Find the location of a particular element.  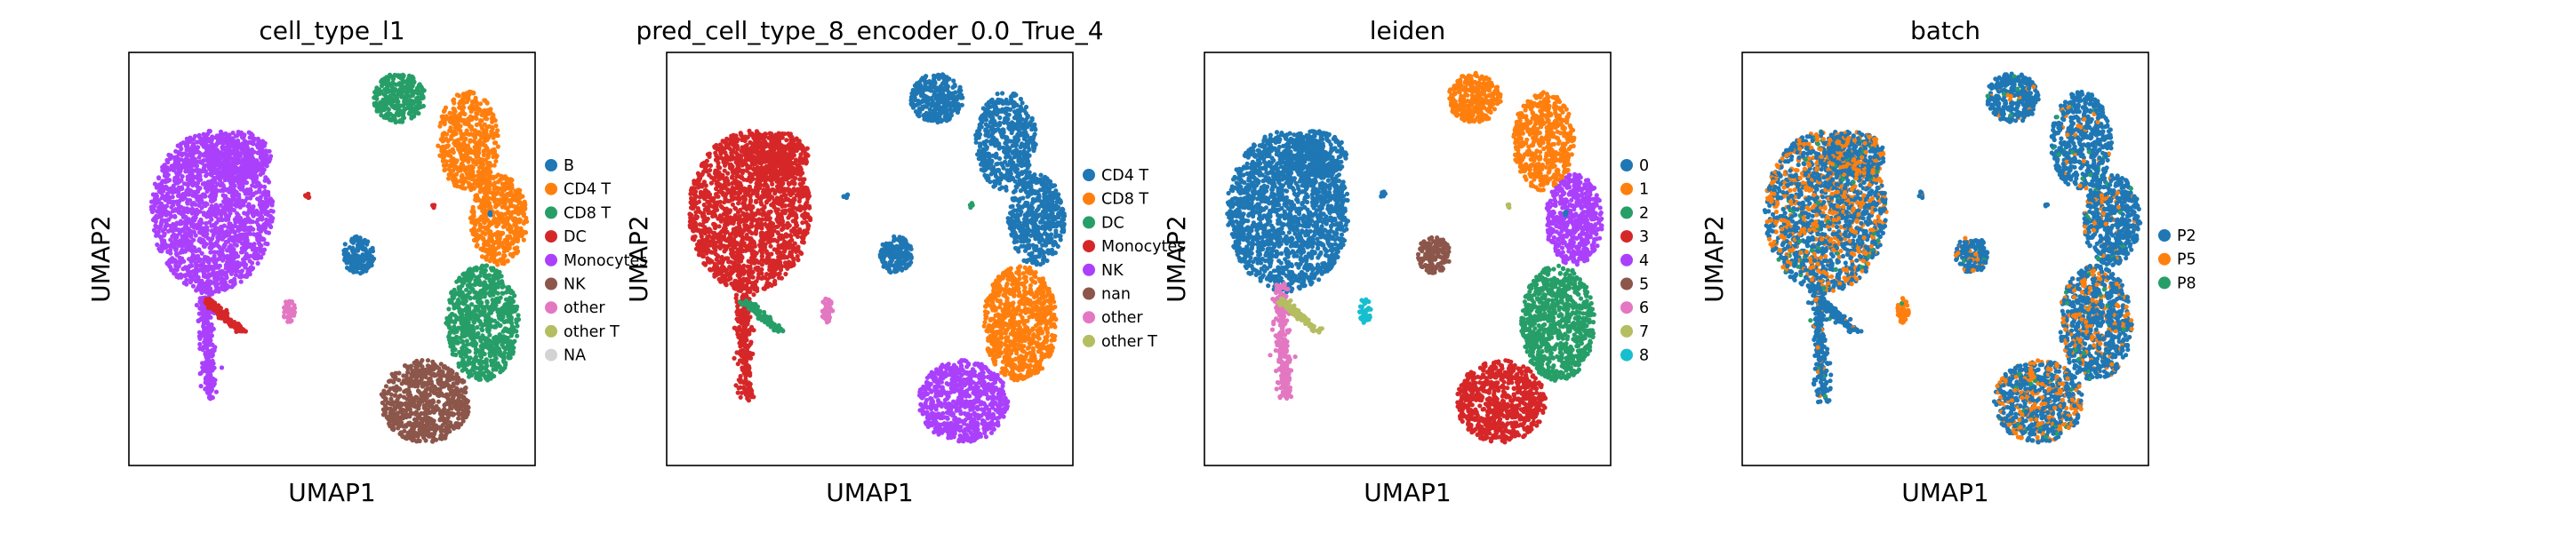

chart-title: cell_type_l1 is located at coordinates (331, 30).